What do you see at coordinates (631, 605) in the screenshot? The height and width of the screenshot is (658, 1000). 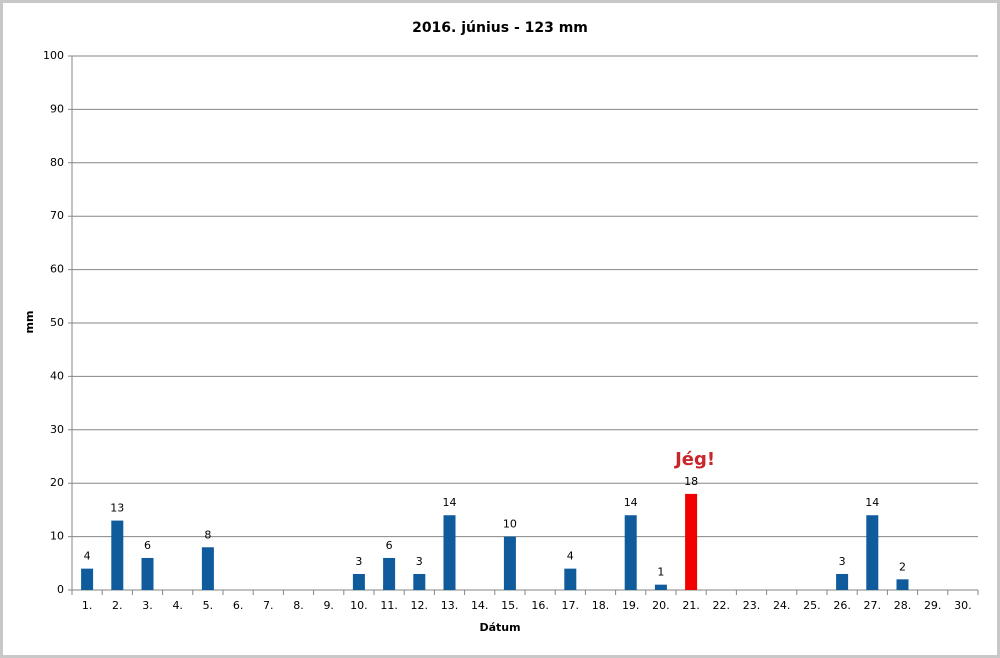 I see `x-tick-label: 19.` at bounding box center [631, 605].